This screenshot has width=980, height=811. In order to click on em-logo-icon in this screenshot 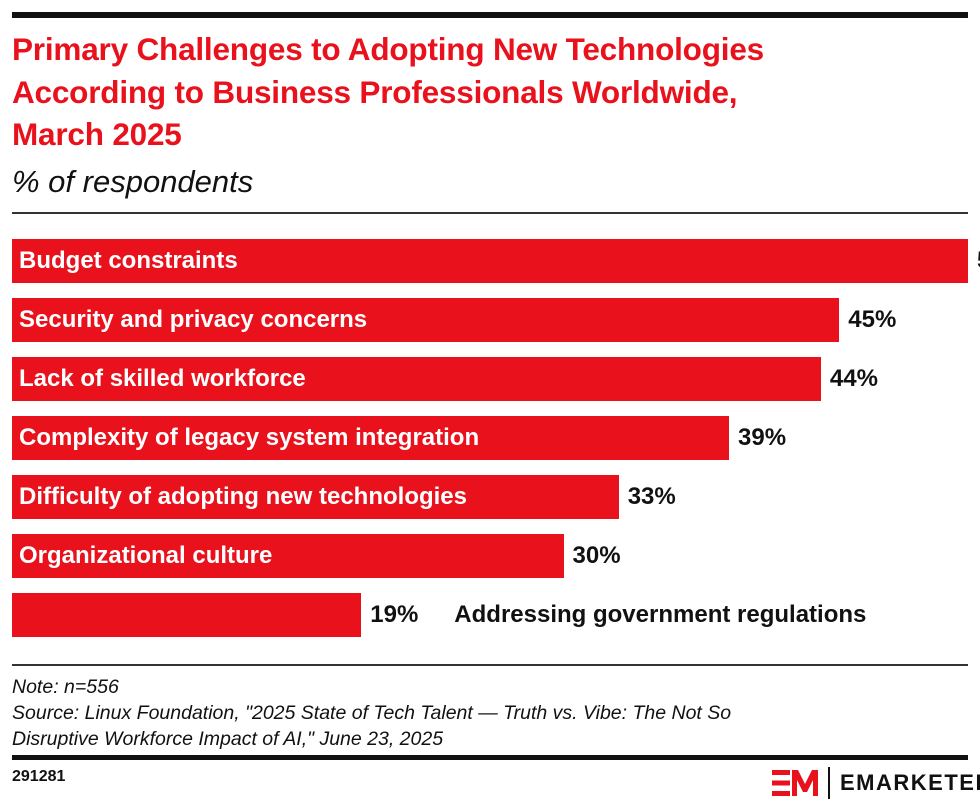, I will do `click(795, 783)`.